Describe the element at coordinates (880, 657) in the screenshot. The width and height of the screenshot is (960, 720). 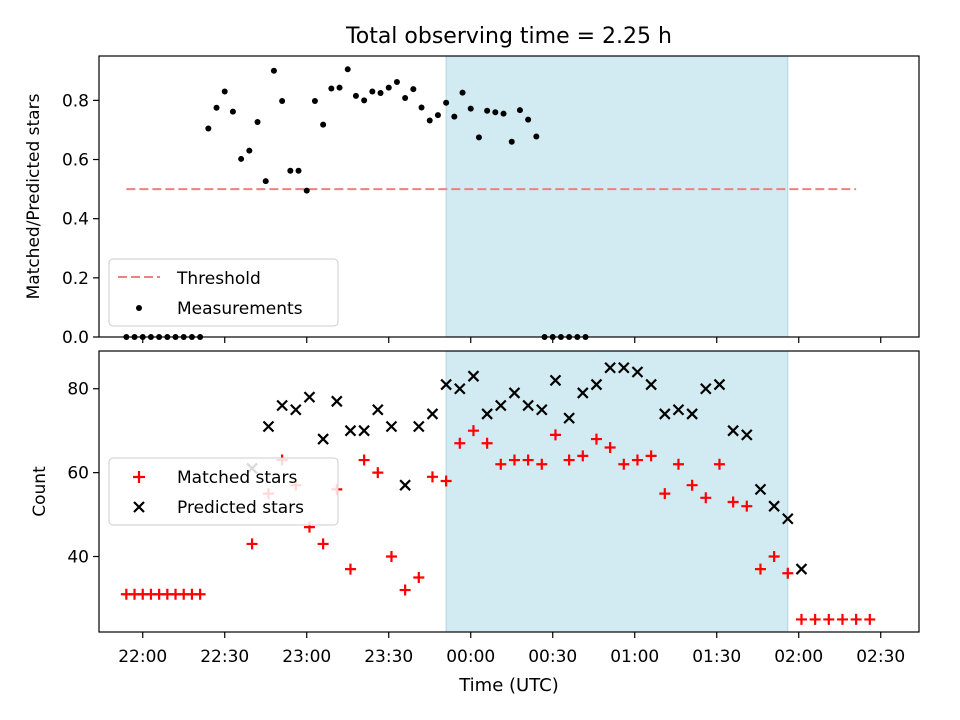
I see `x-tick-label: 02:30` at that location.